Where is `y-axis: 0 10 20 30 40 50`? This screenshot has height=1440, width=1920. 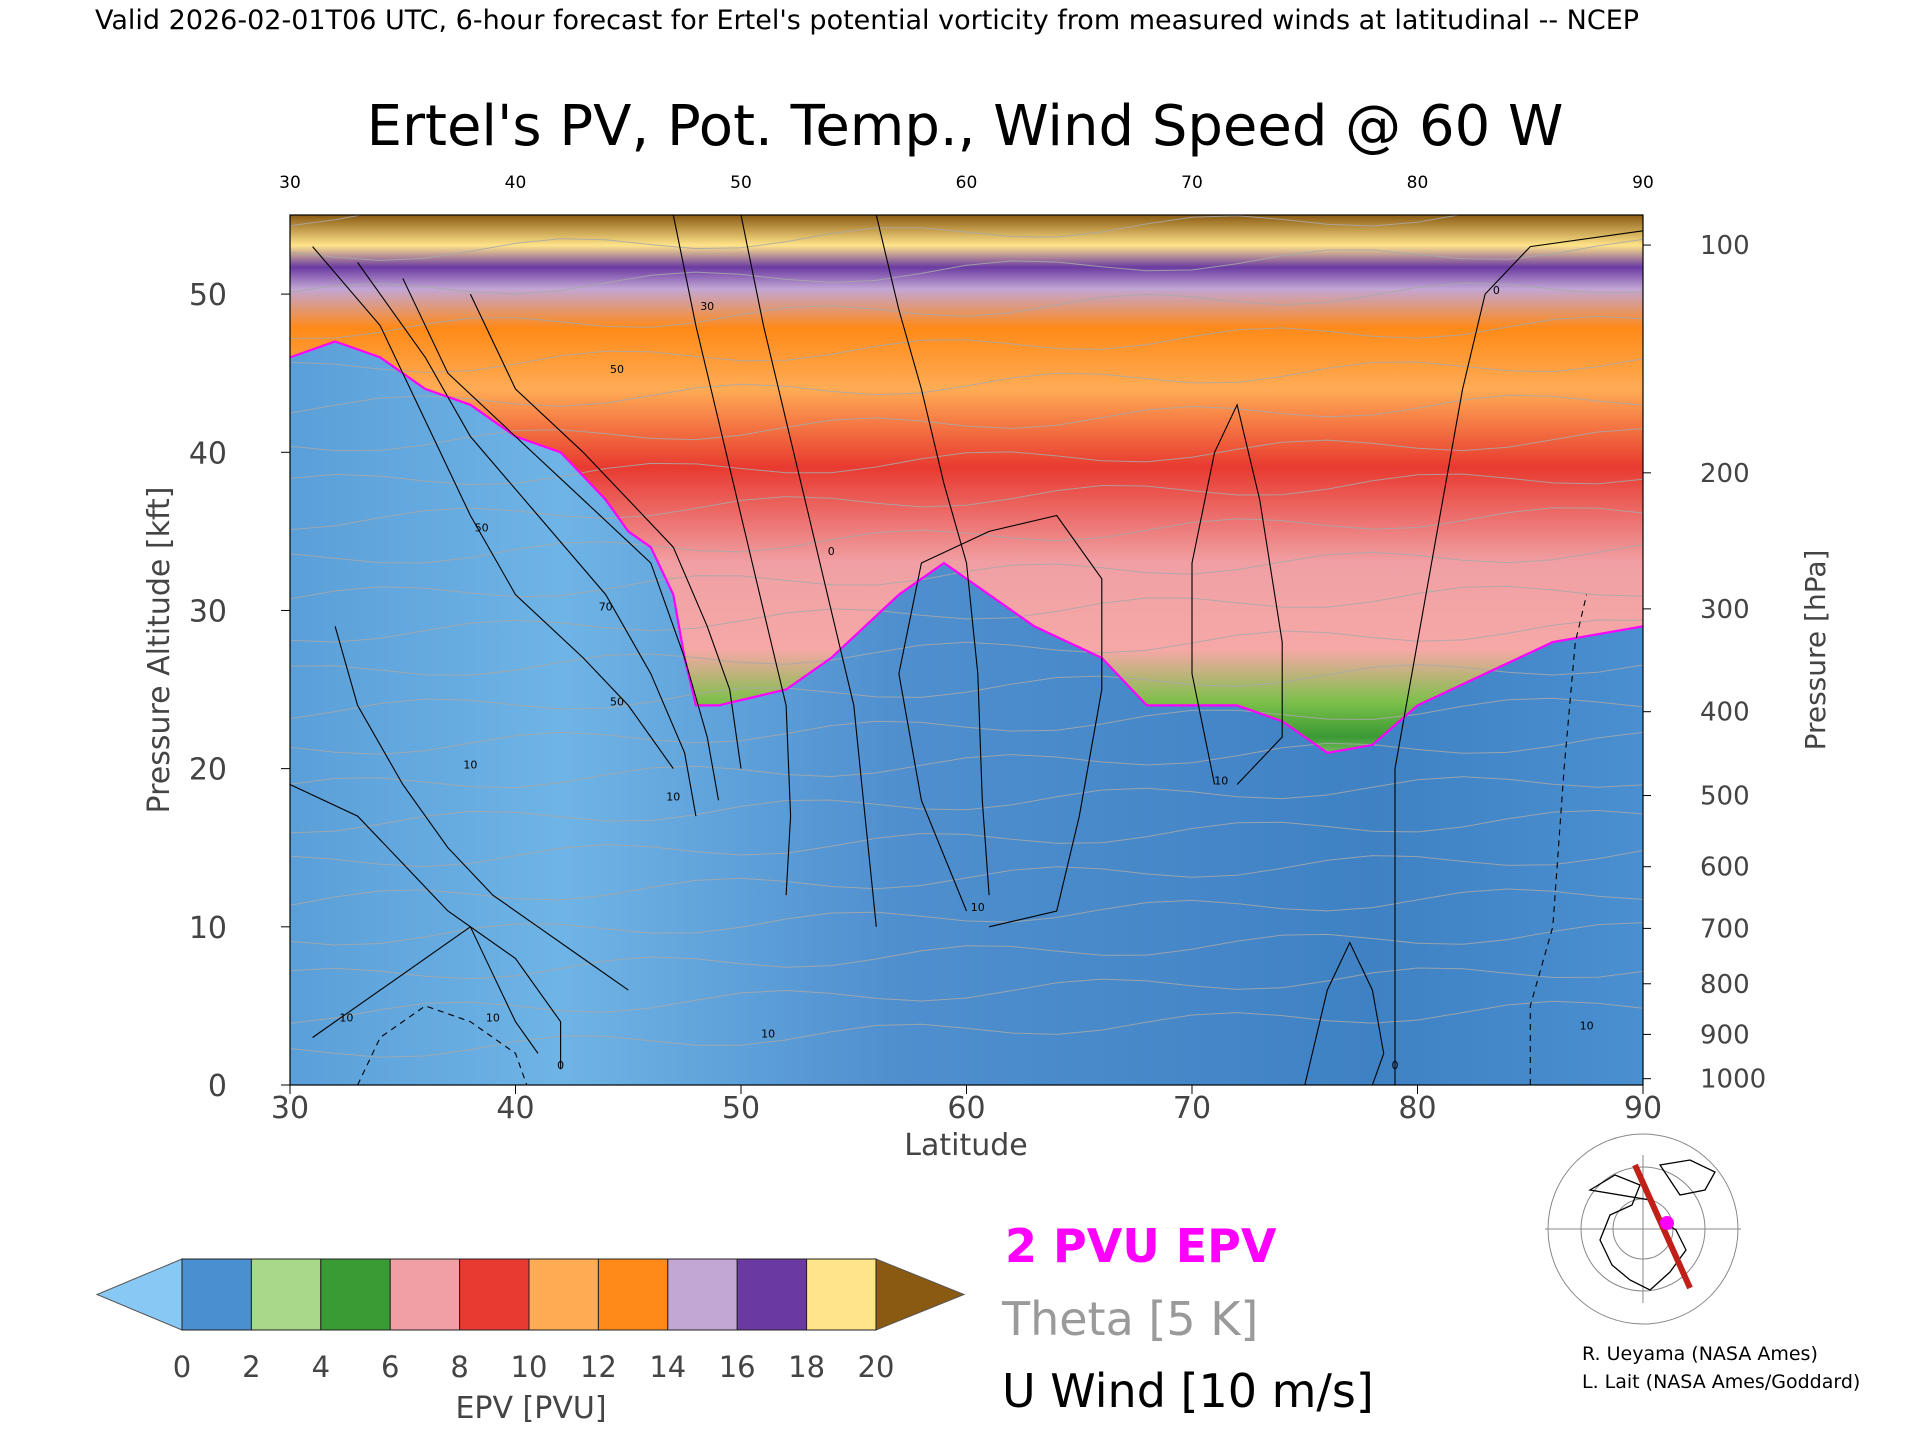 y-axis: 0 10 20 30 40 50 is located at coordinates (239, 691).